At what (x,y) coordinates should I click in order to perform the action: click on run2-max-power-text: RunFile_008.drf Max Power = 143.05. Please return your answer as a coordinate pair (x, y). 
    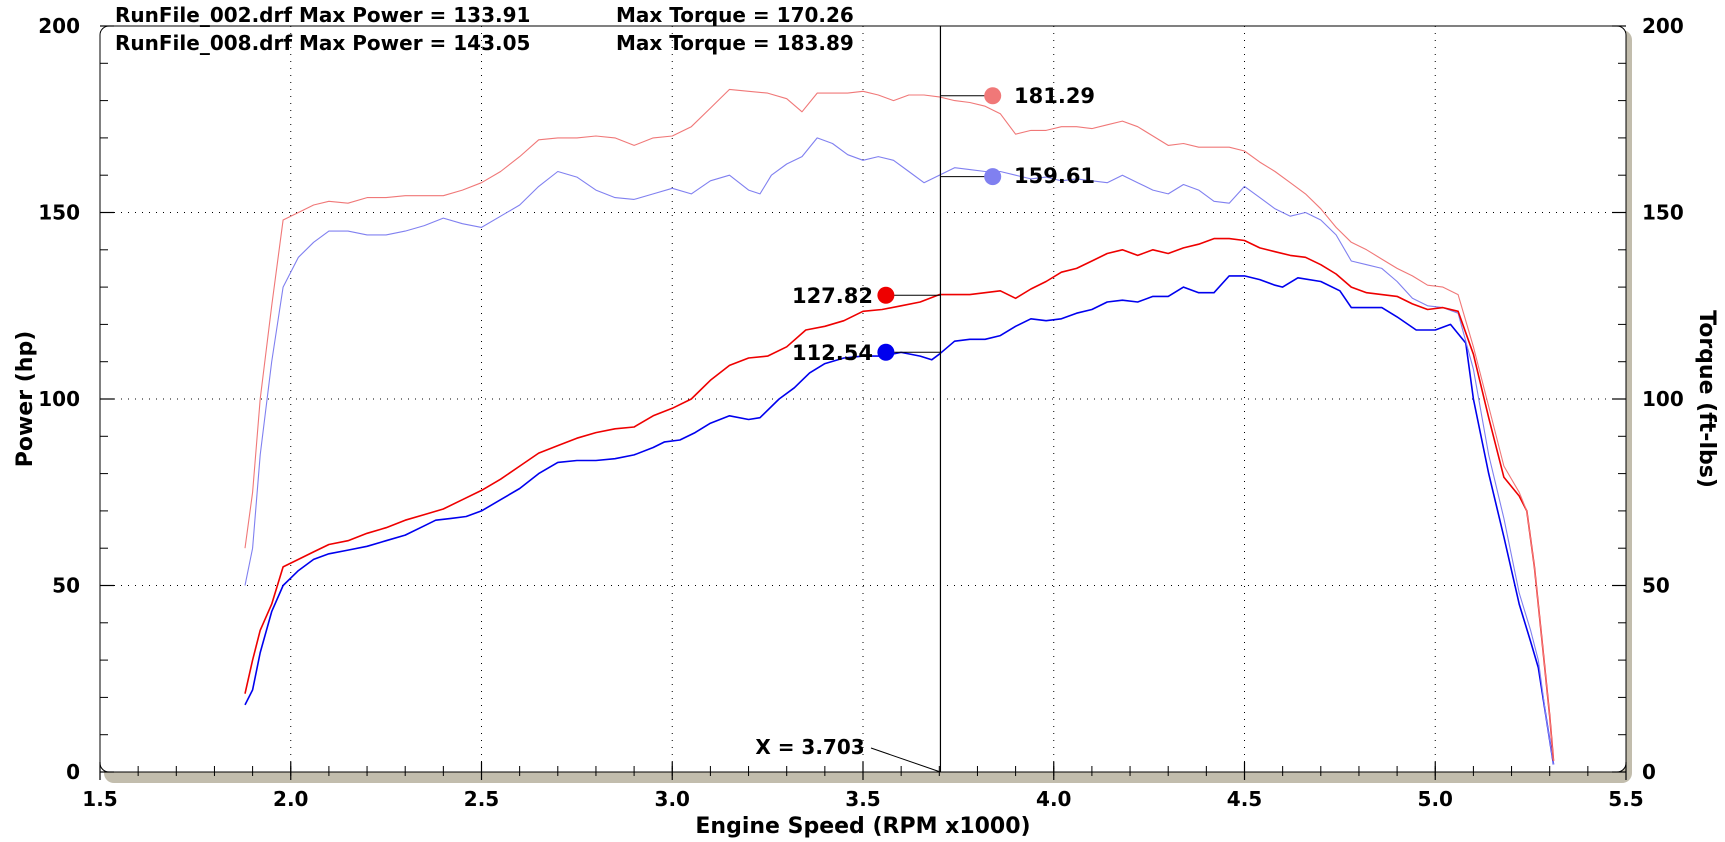
    Looking at the image, I should click on (322, 43).